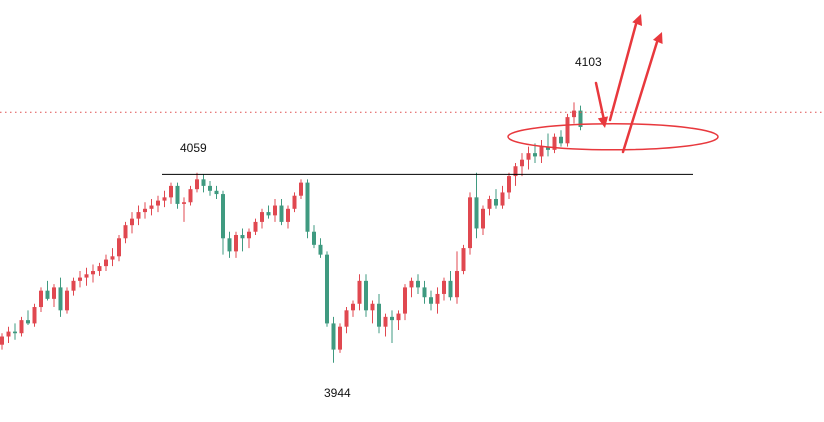 Image resolution: width=824 pixels, height=422 pixels. I want to click on pullback-arrow-shaft, so click(600, 101).